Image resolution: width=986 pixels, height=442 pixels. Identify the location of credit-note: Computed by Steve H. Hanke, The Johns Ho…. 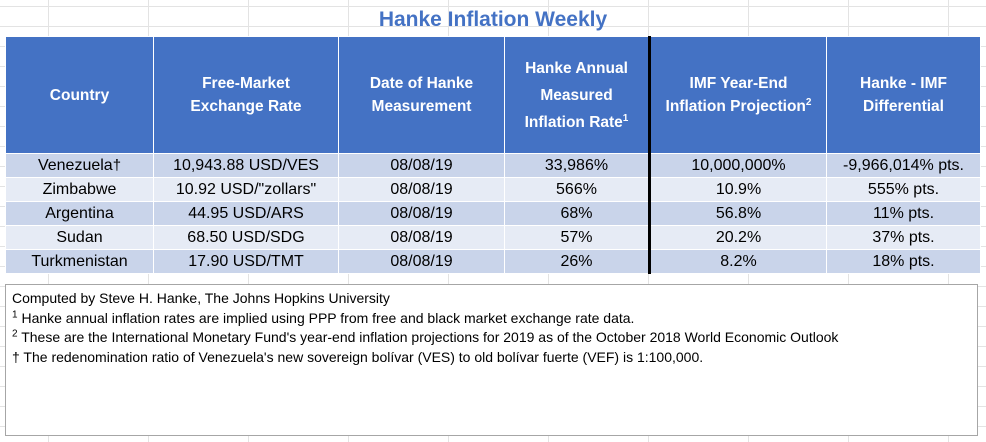
(201, 298).